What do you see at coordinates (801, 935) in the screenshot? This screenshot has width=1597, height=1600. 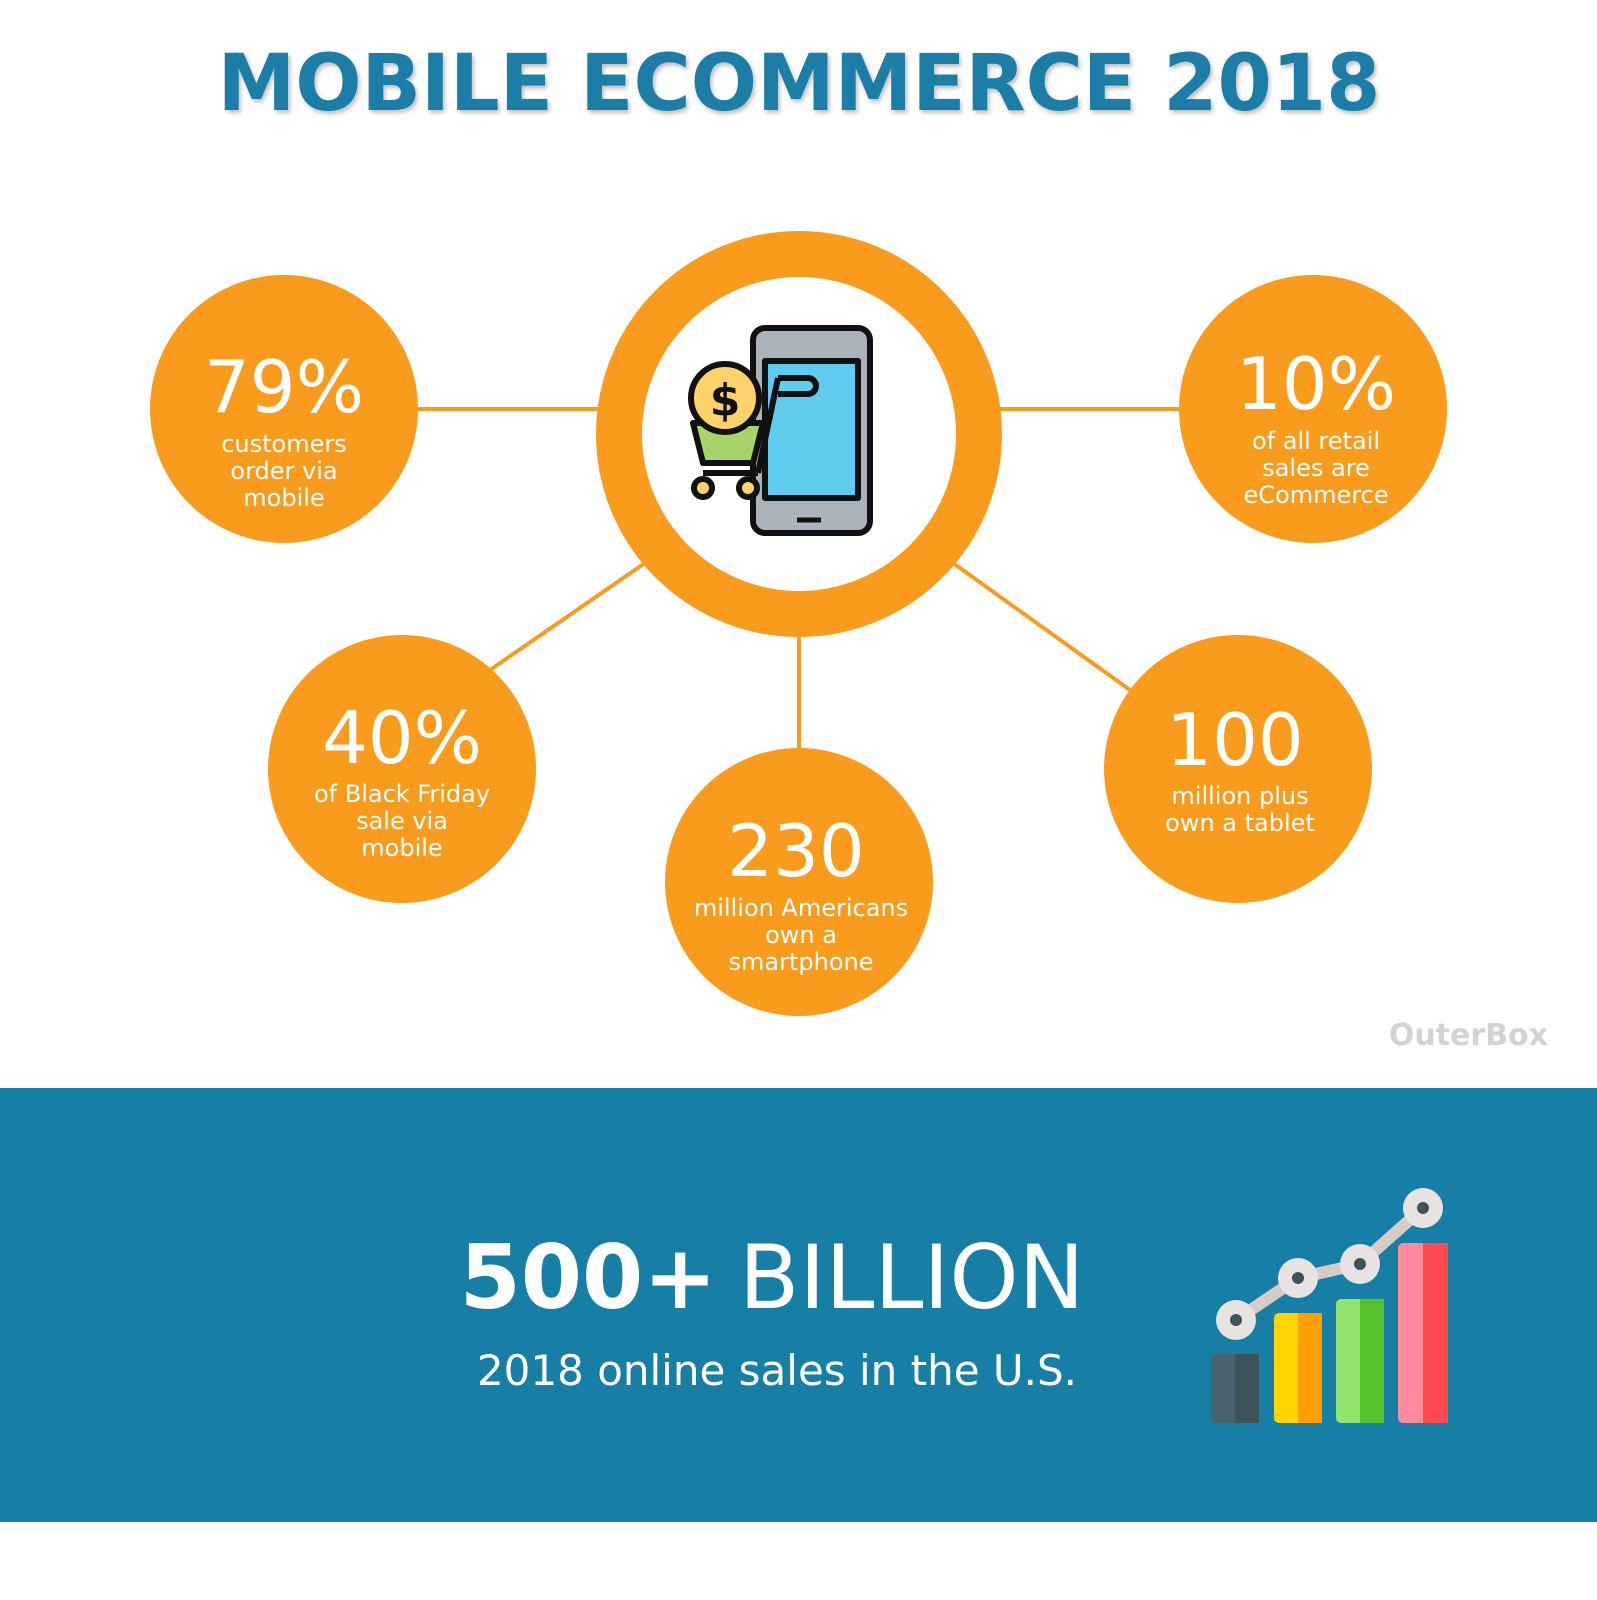 I see `stat-text: own a` at bounding box center [801, 935].